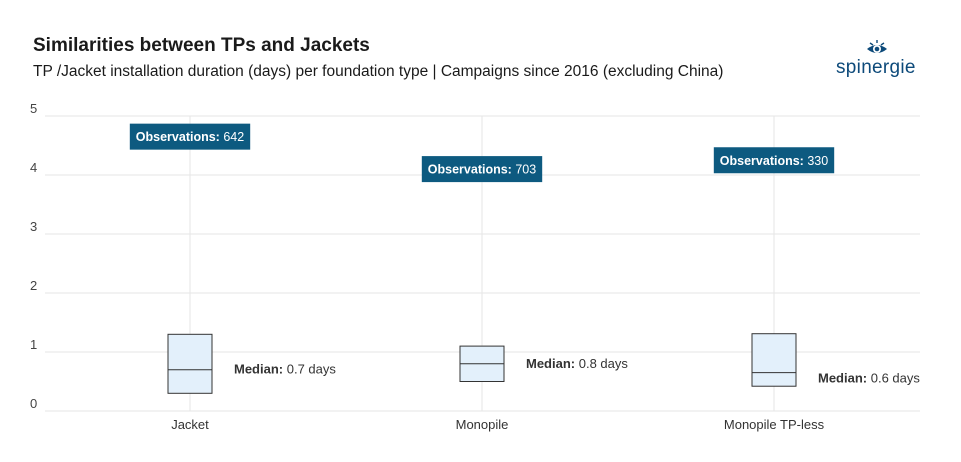 This screenshot has width=961, height=462. What do you see at coordinates (33, 167) in the screenshot?
I see `y-tick-label: 4` at bounding box center [33, 167].